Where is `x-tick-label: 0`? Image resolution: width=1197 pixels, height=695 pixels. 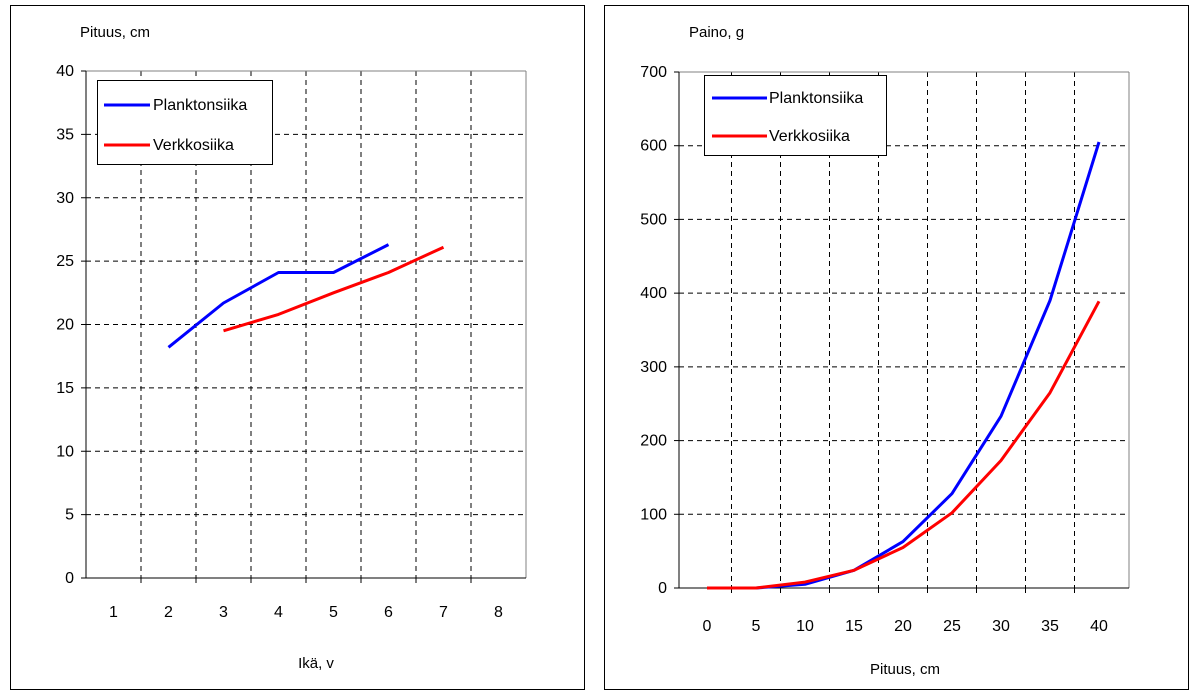
x-tick-label: 0 is located at coordinates (707, 626).